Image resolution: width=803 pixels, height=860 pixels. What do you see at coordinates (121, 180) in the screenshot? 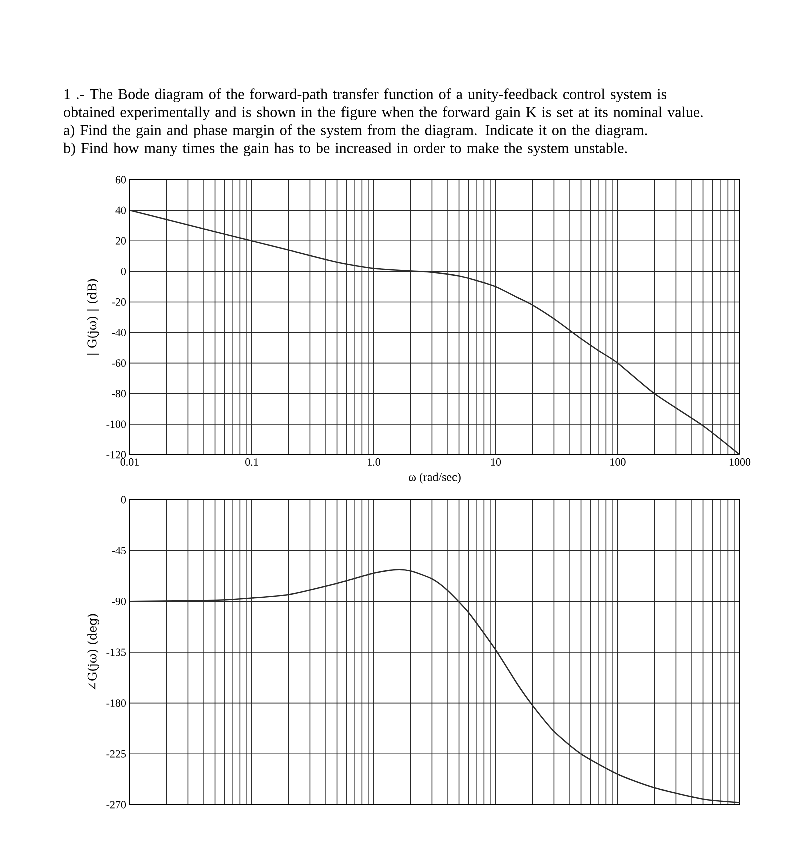
I see `y-tick-label: 60` at bounding box center [121, 180].